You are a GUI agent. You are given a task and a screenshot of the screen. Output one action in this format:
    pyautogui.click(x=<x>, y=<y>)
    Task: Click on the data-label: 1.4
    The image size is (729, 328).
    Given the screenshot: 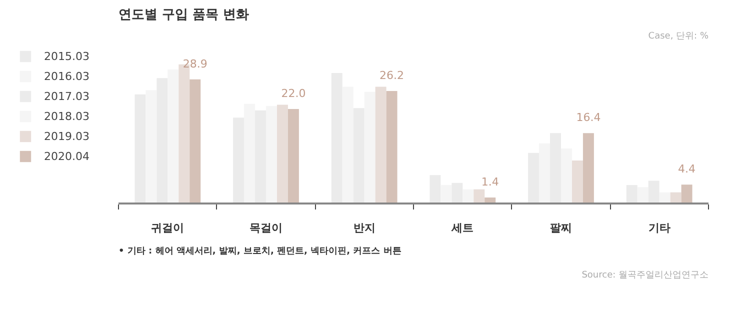 What is the action you would take?
    pyautogui.click(x=490, y=181)
    